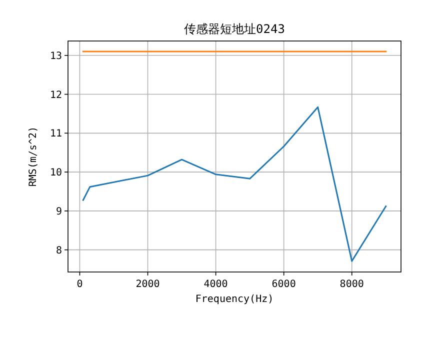 This screenshot has height=341, width=444. Describe the element at coordinates (352, 284) in the screenshot. I see `x-tick-label: 8000` at that location.